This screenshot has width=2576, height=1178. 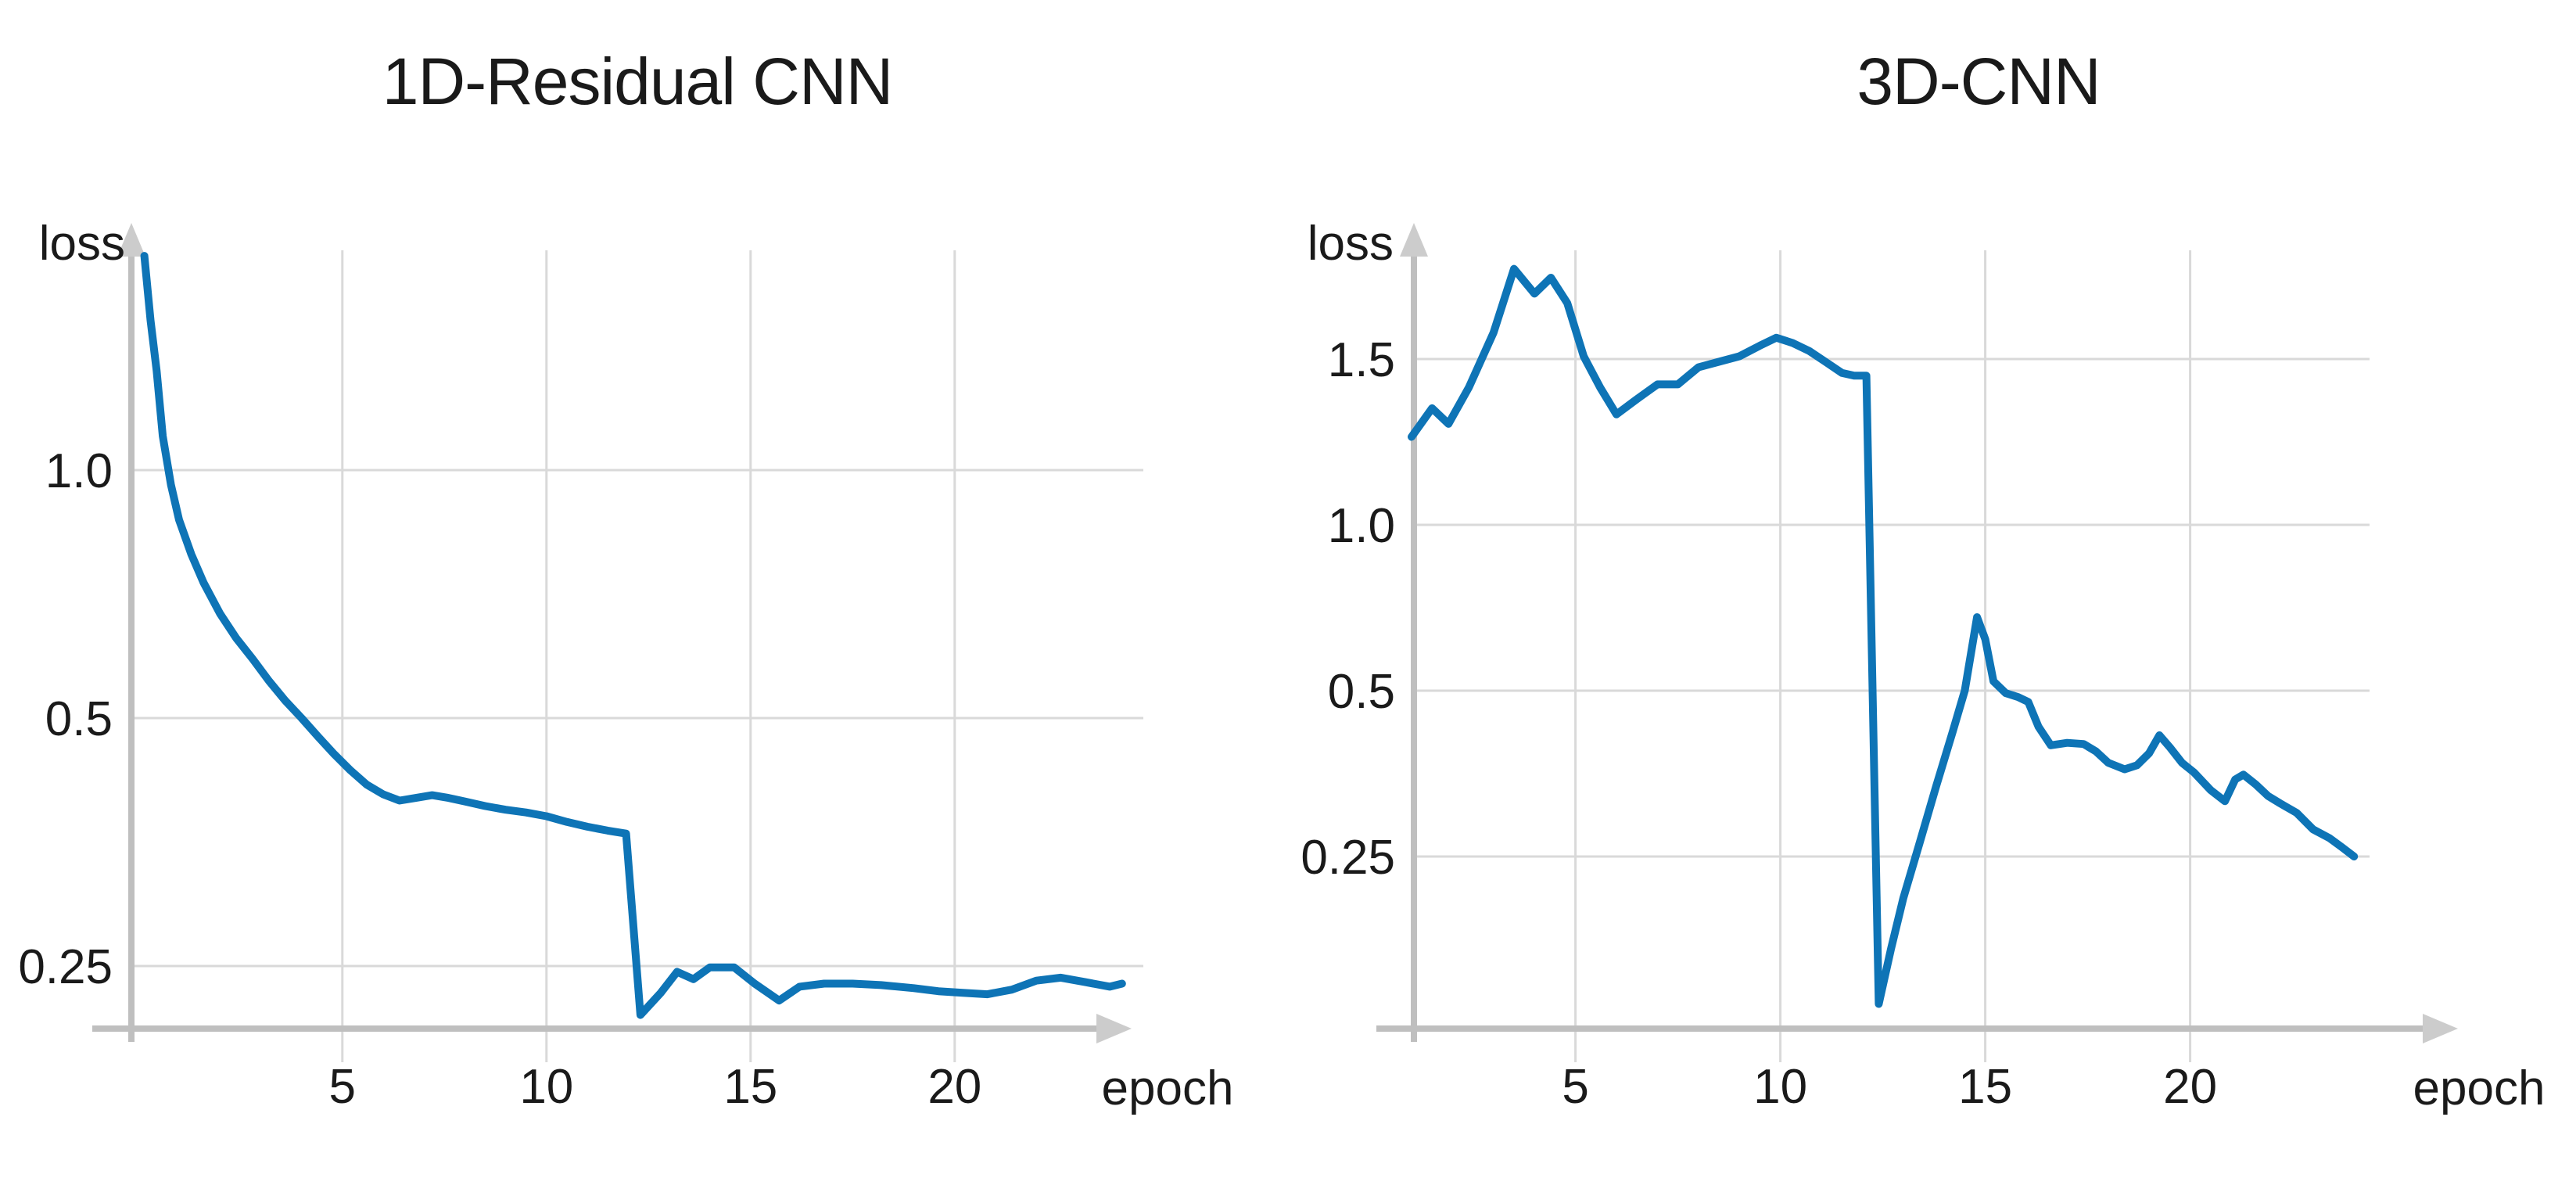 I want to click on chart-title: 1D-Residual CNN, so click(x=637, y=81).